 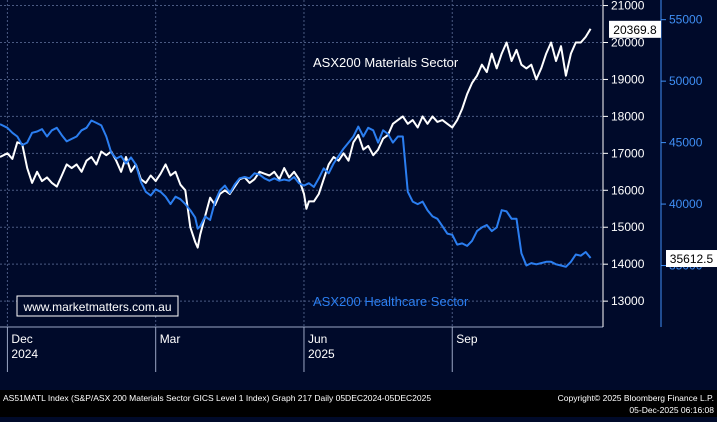 I want to click on right-scale-tick-label: 45000, so click(x=686, y=143).